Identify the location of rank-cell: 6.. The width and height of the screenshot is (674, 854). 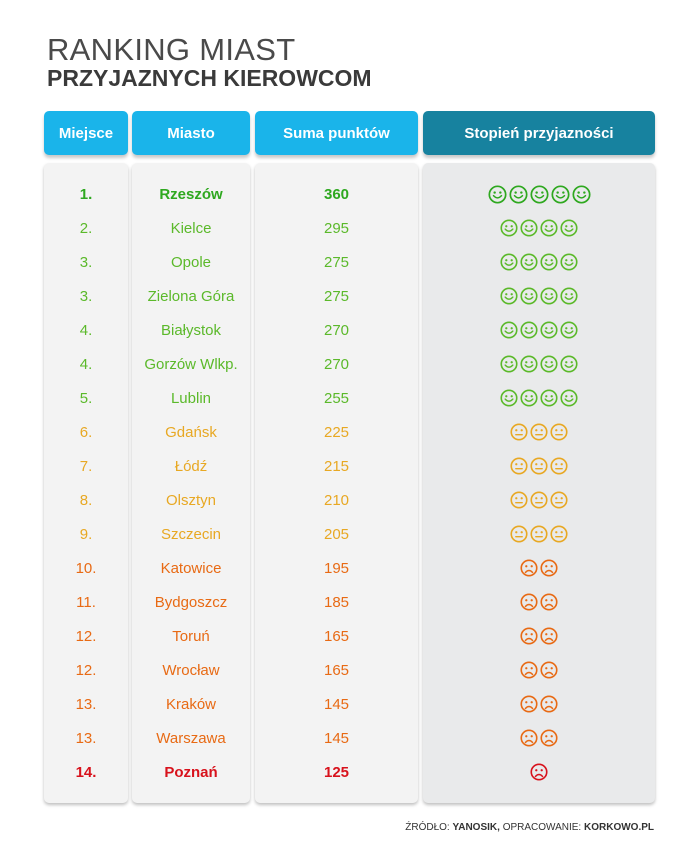
(86, 432).